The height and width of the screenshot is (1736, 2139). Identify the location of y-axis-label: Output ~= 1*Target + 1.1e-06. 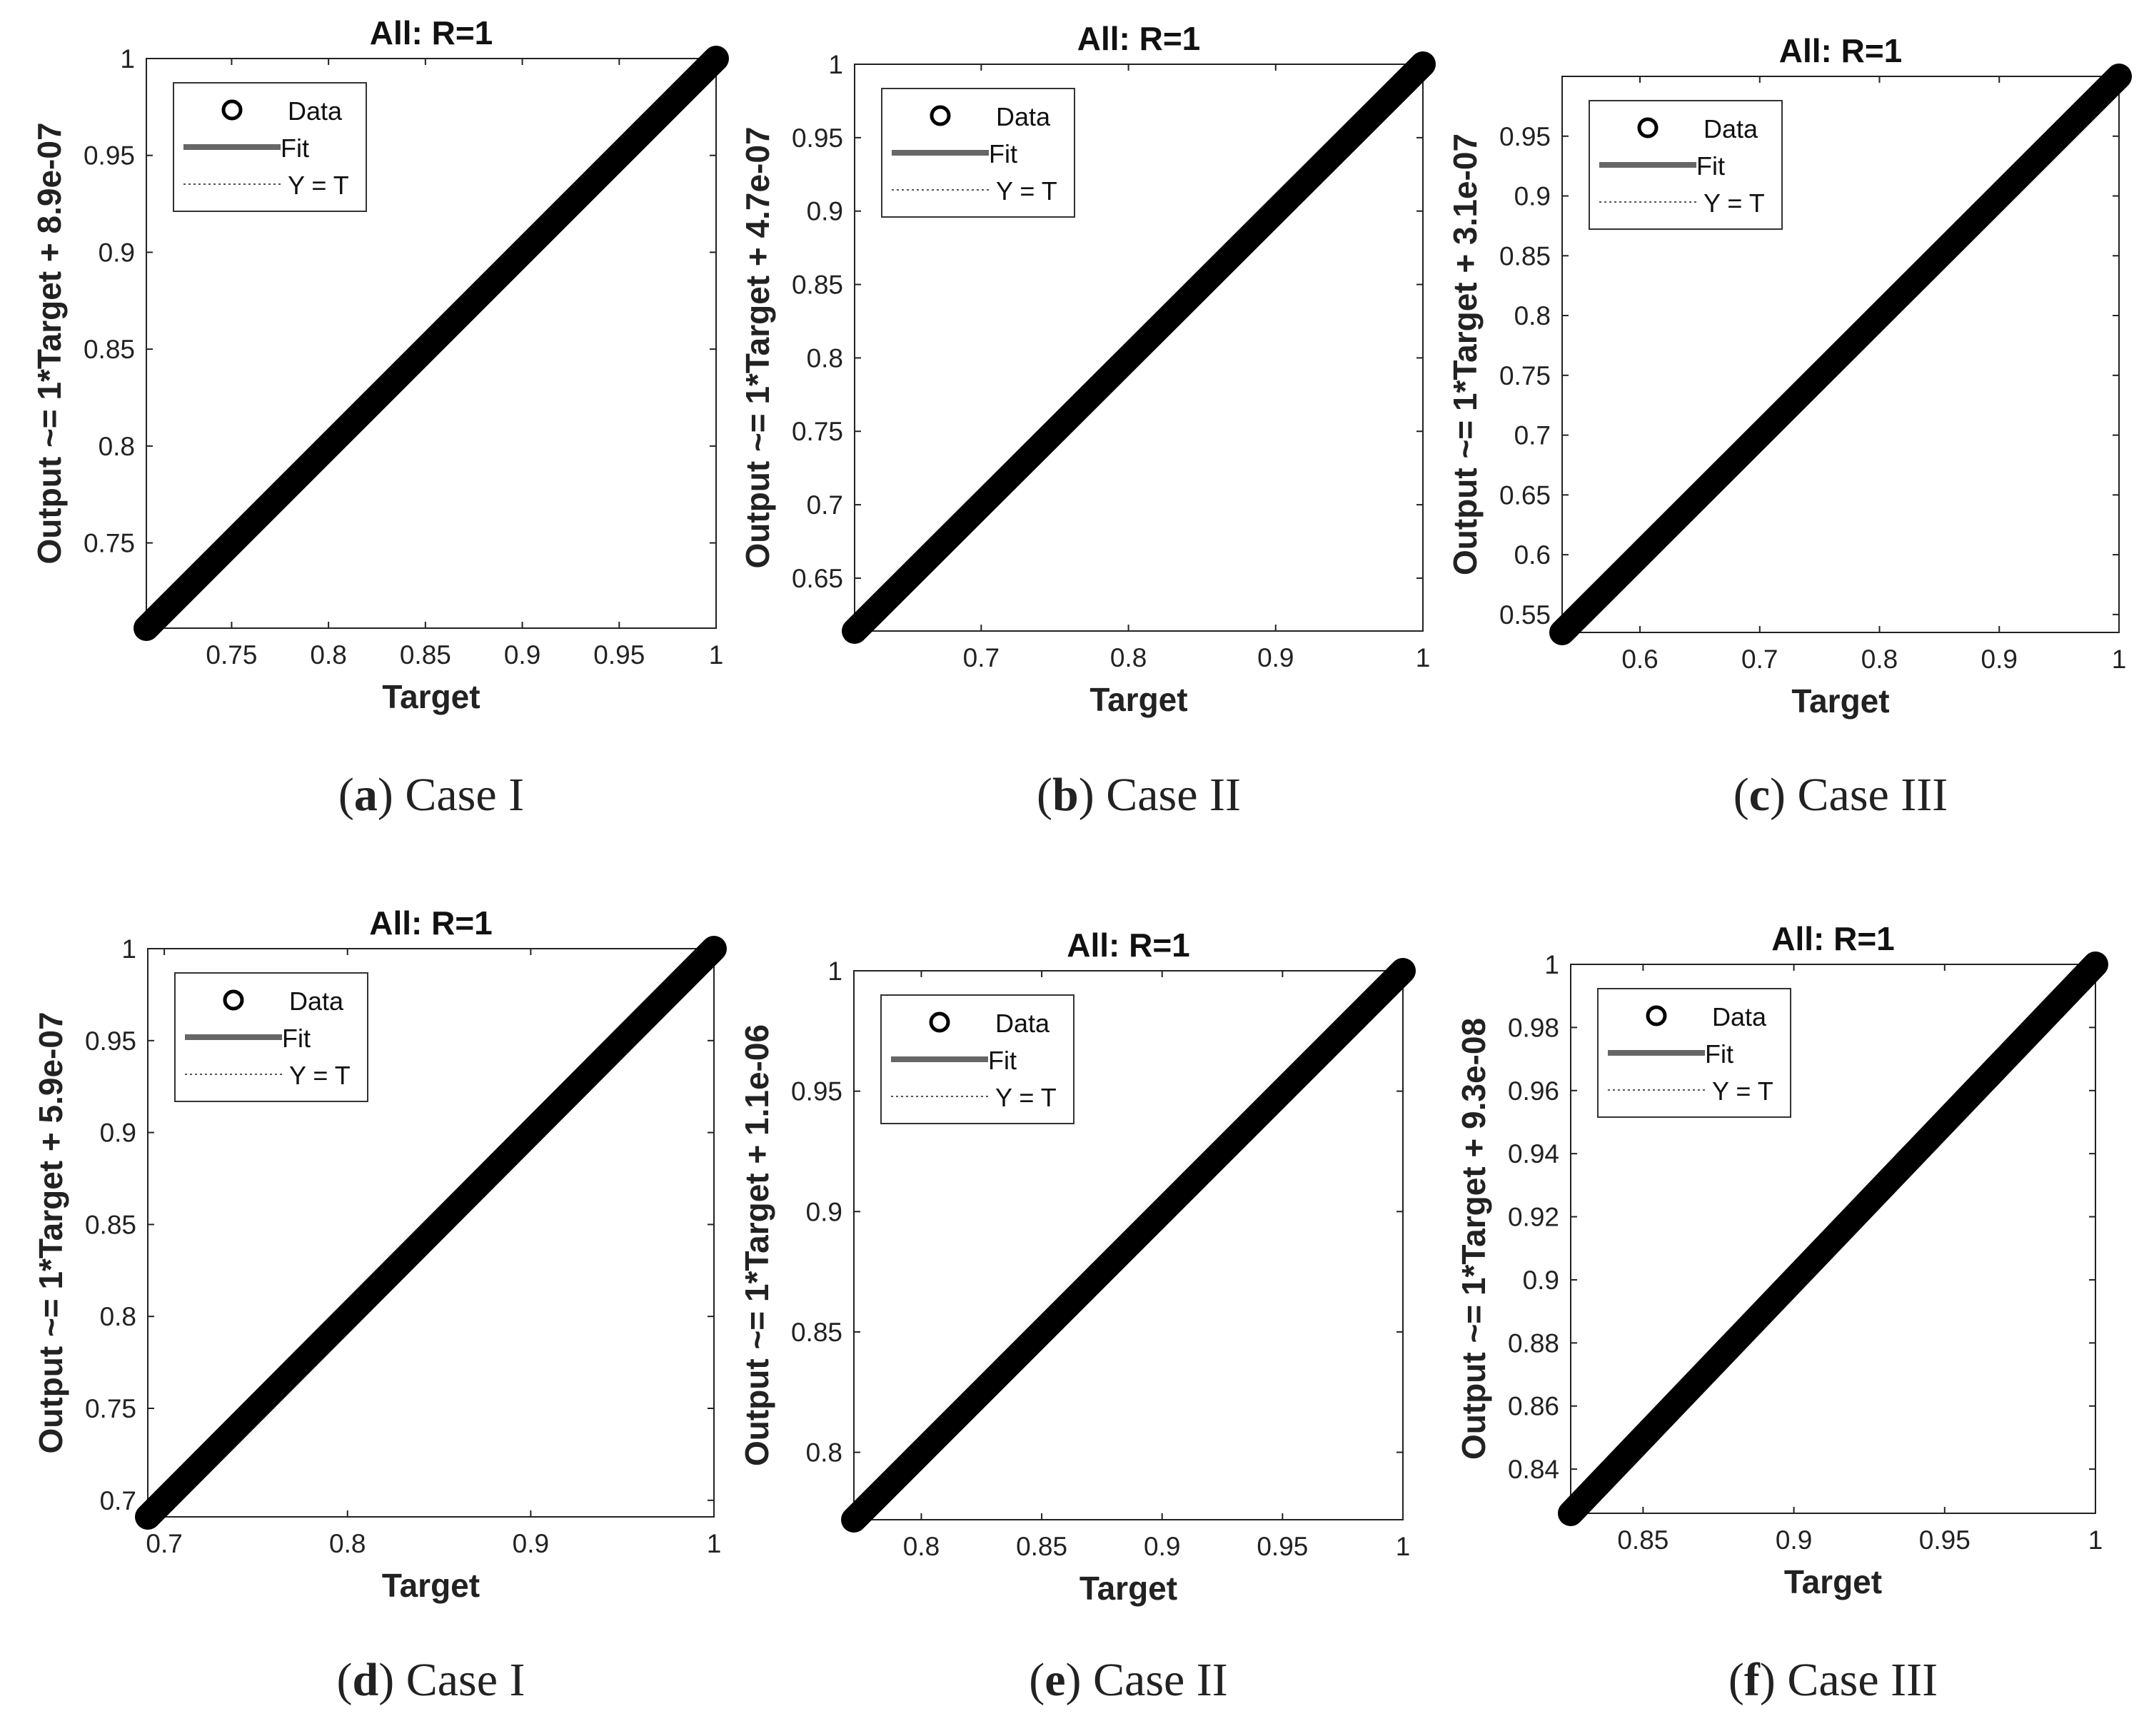
(756, 1245).